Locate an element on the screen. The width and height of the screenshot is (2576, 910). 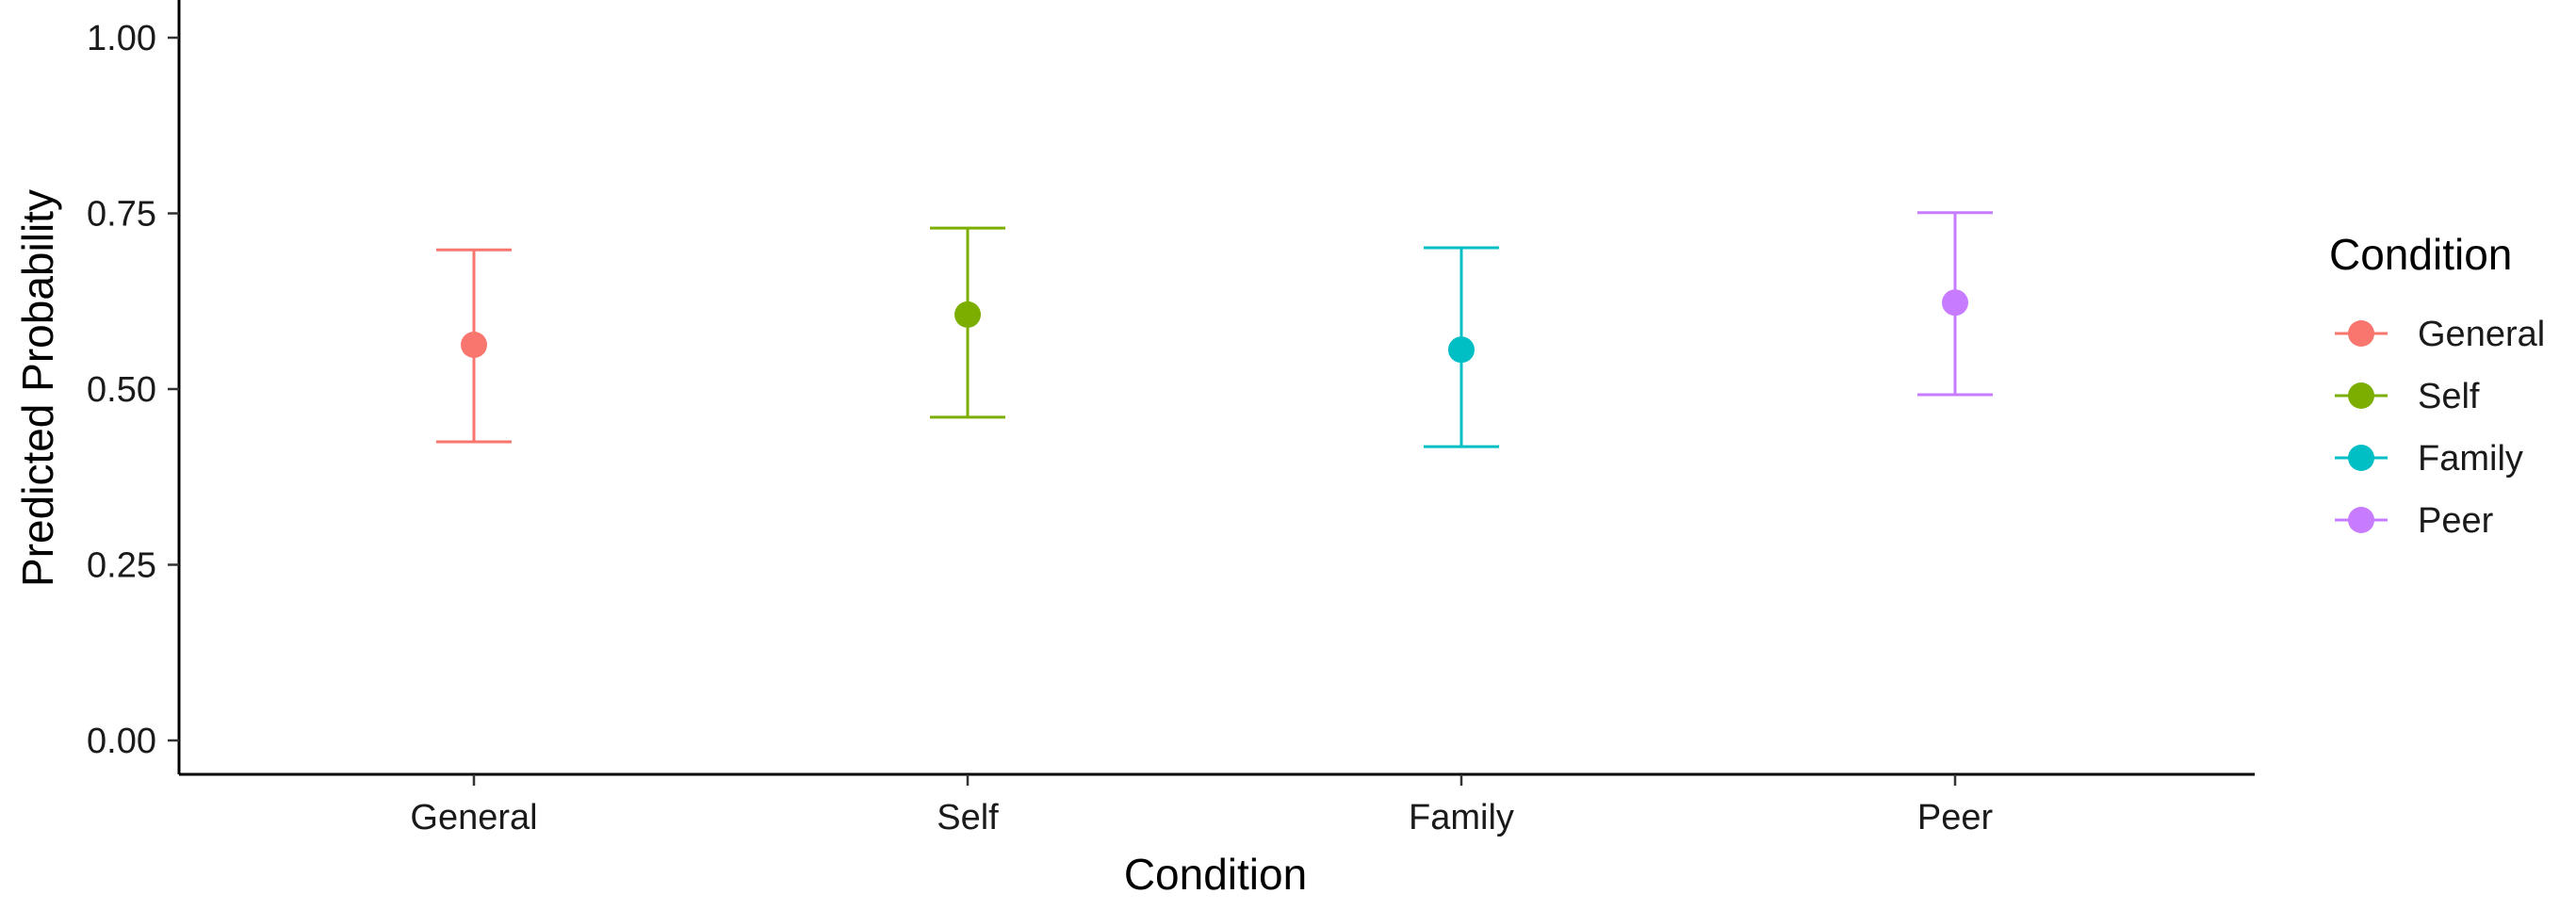
x-tick-label: Family is located at coordinates (1461, 817).